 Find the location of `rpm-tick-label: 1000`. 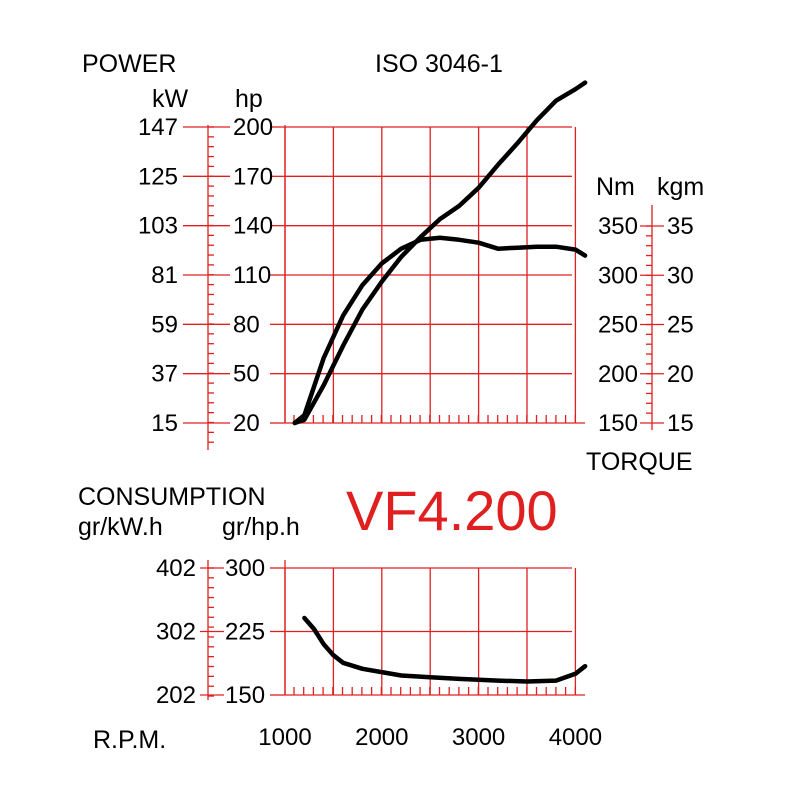

rpm-tick-label: 1000 is located at coordinates (284, 737).